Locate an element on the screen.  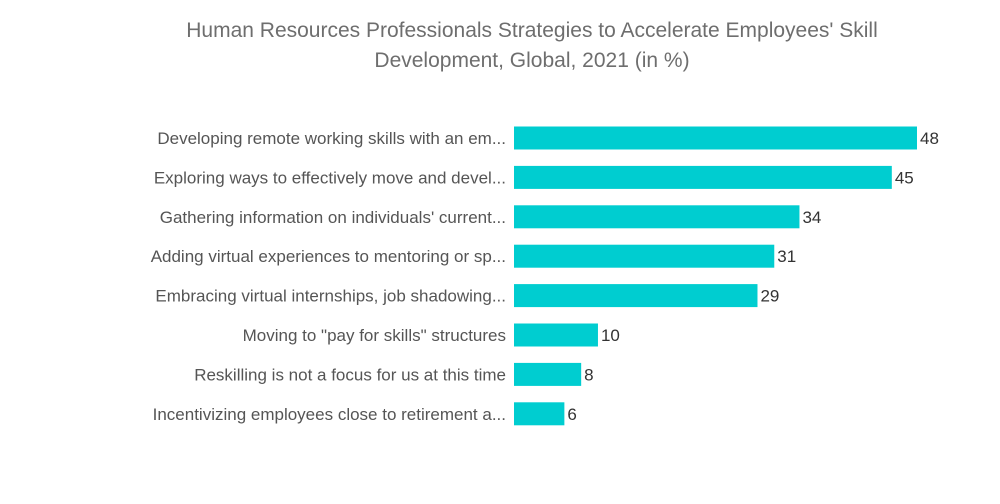
chart-title-line-2: Development, Global, 2021 (in %) is located at coordinates (532, 60).